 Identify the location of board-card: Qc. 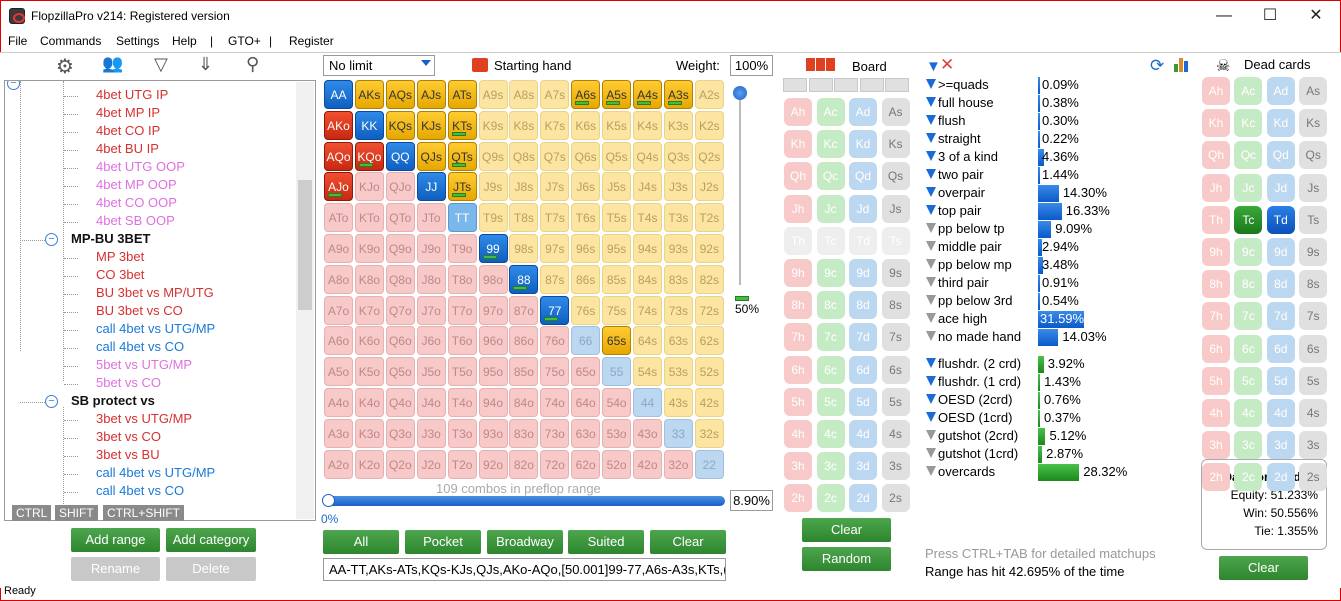
(830, 176).